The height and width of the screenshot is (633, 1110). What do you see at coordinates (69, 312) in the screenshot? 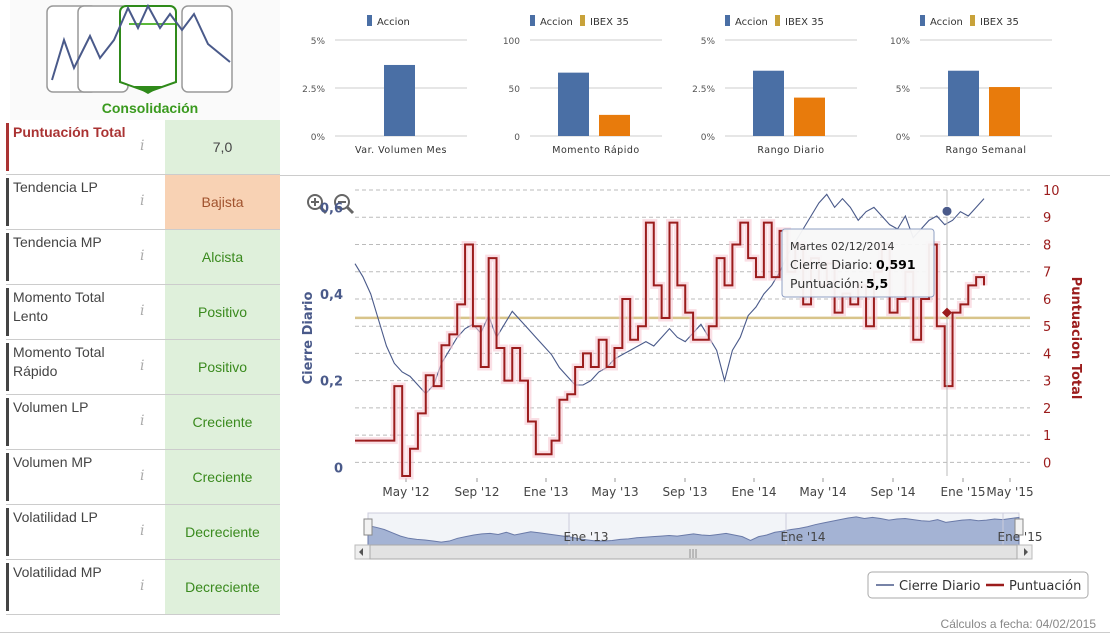
I see `rating-label: Momento Total Lento` at bounding box center [69, 312].